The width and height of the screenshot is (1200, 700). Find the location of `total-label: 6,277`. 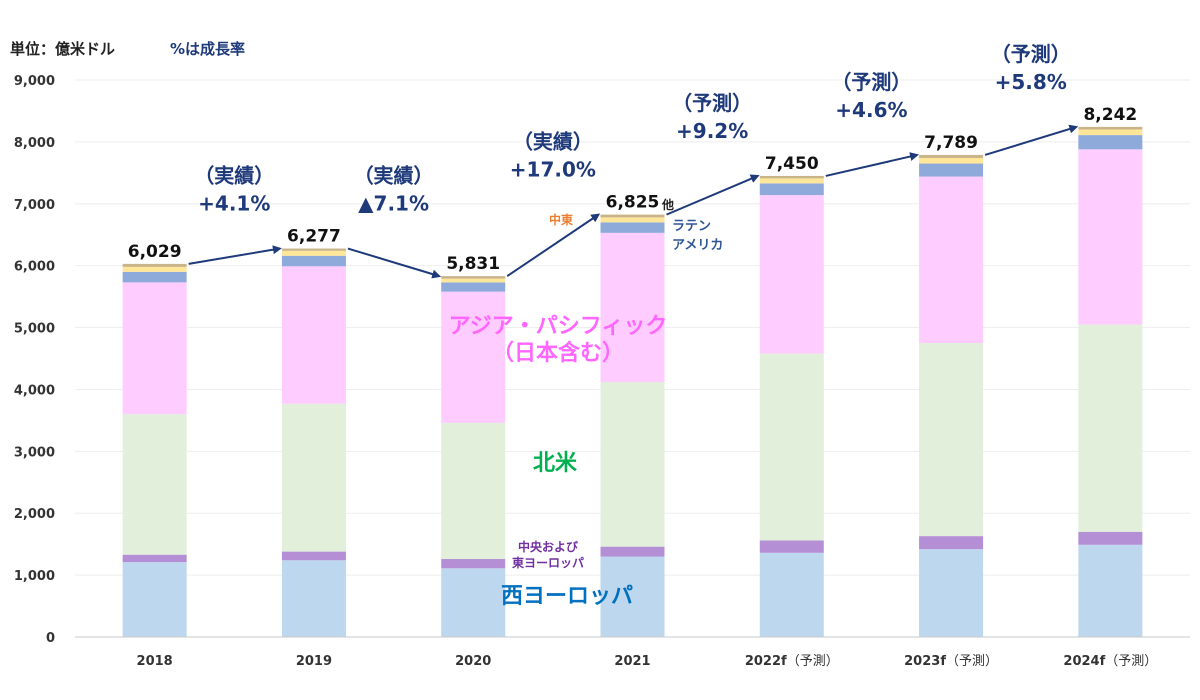

total-label: 6,277 is located at coordinates (314, 237).